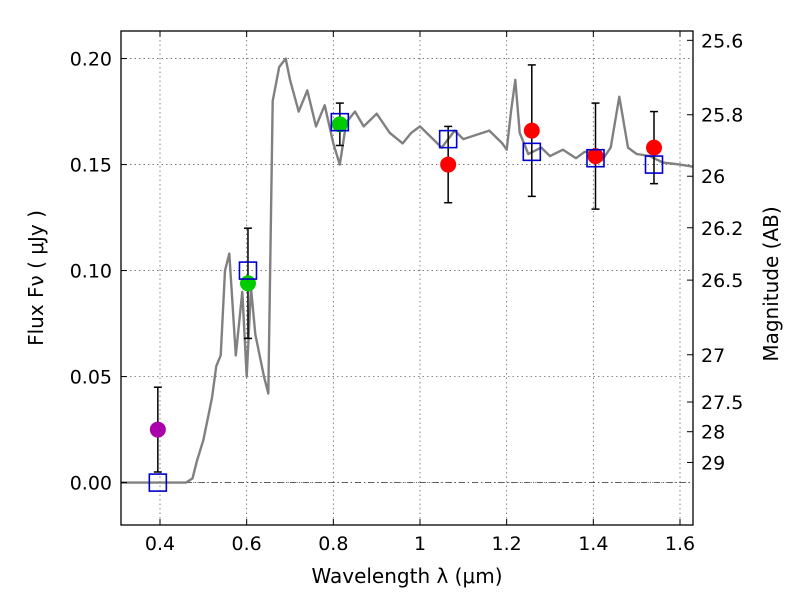 The height and width of the screenshot is (600, 800). What do you see at coordinates (160, 544) in the screenshot?
I see `x-tick-label: 0.4` at bounding box center [160, 544].